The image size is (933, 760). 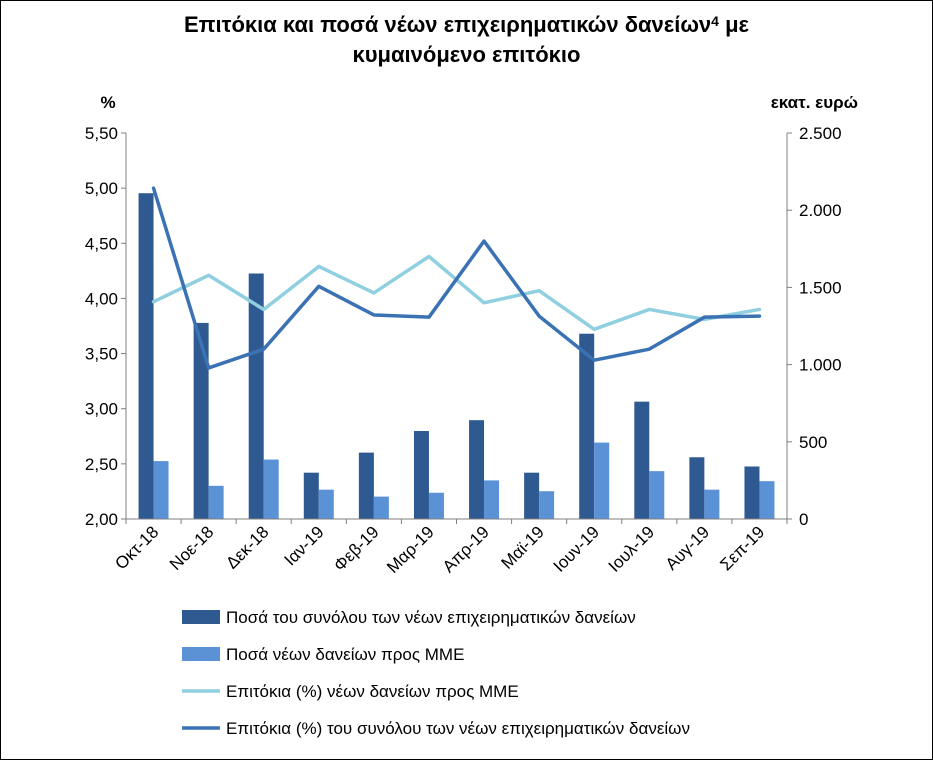 What do you see at coordinates (456, 293) in the screenshot?
I see `line-sme-rate` at bounding box center [456, 293].